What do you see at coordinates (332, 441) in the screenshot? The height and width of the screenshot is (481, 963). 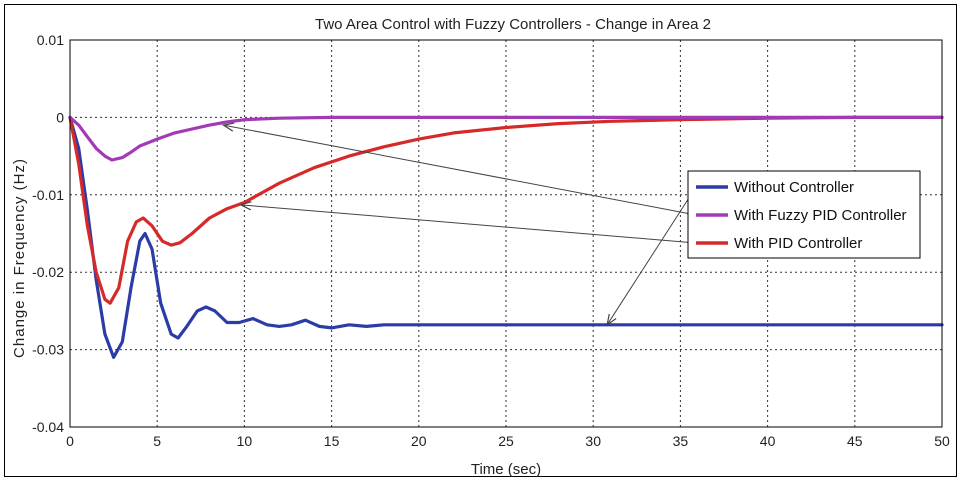 I see `x-tick-label: 15` at bounding box center [332, 441].